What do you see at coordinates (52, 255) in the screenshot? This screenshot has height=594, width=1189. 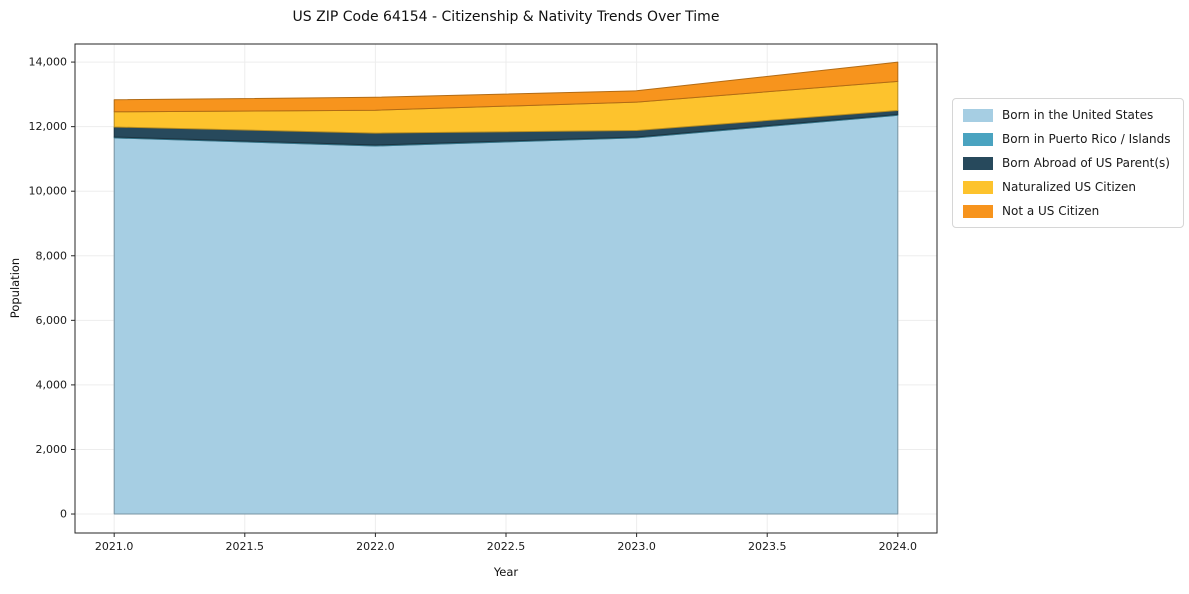 I see `y-tick-label: 8,000` at bounding box center [52, 255].